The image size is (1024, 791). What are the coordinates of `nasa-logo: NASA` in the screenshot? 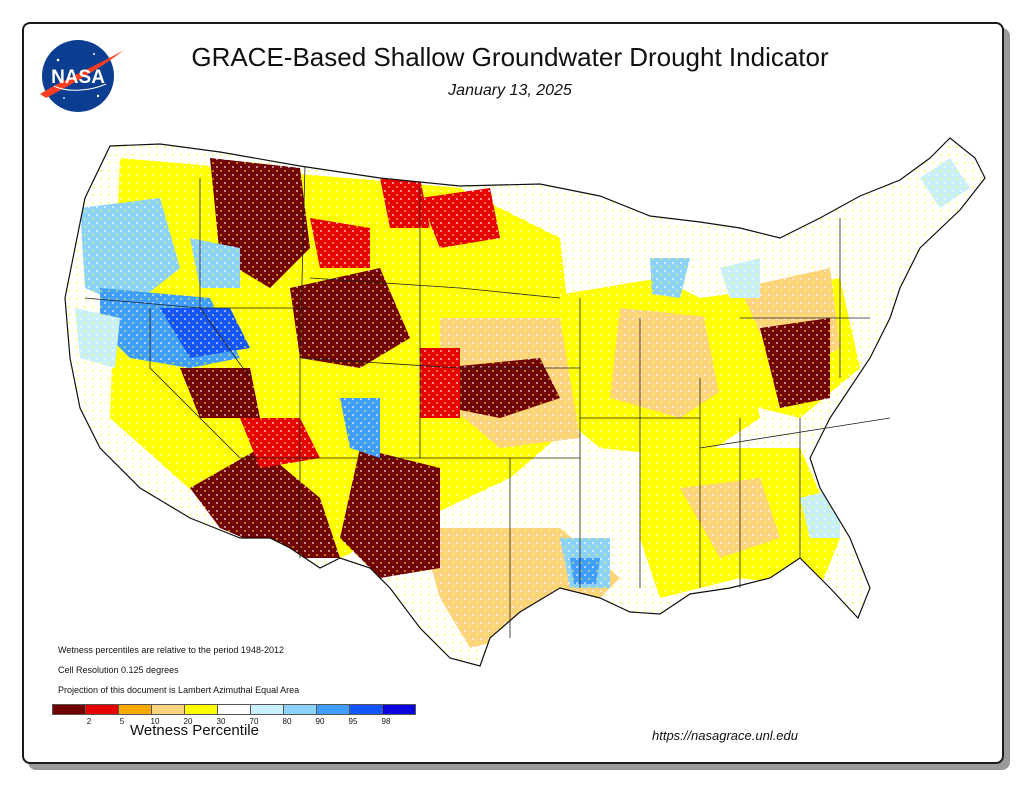 It's located at (82, 76).